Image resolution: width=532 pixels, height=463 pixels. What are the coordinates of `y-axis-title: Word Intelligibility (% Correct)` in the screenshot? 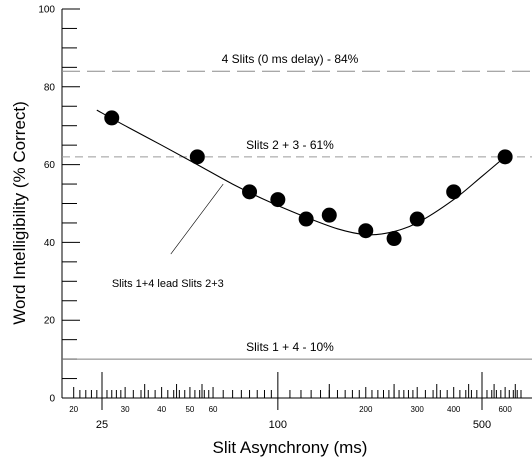 It's located at (19, 213).